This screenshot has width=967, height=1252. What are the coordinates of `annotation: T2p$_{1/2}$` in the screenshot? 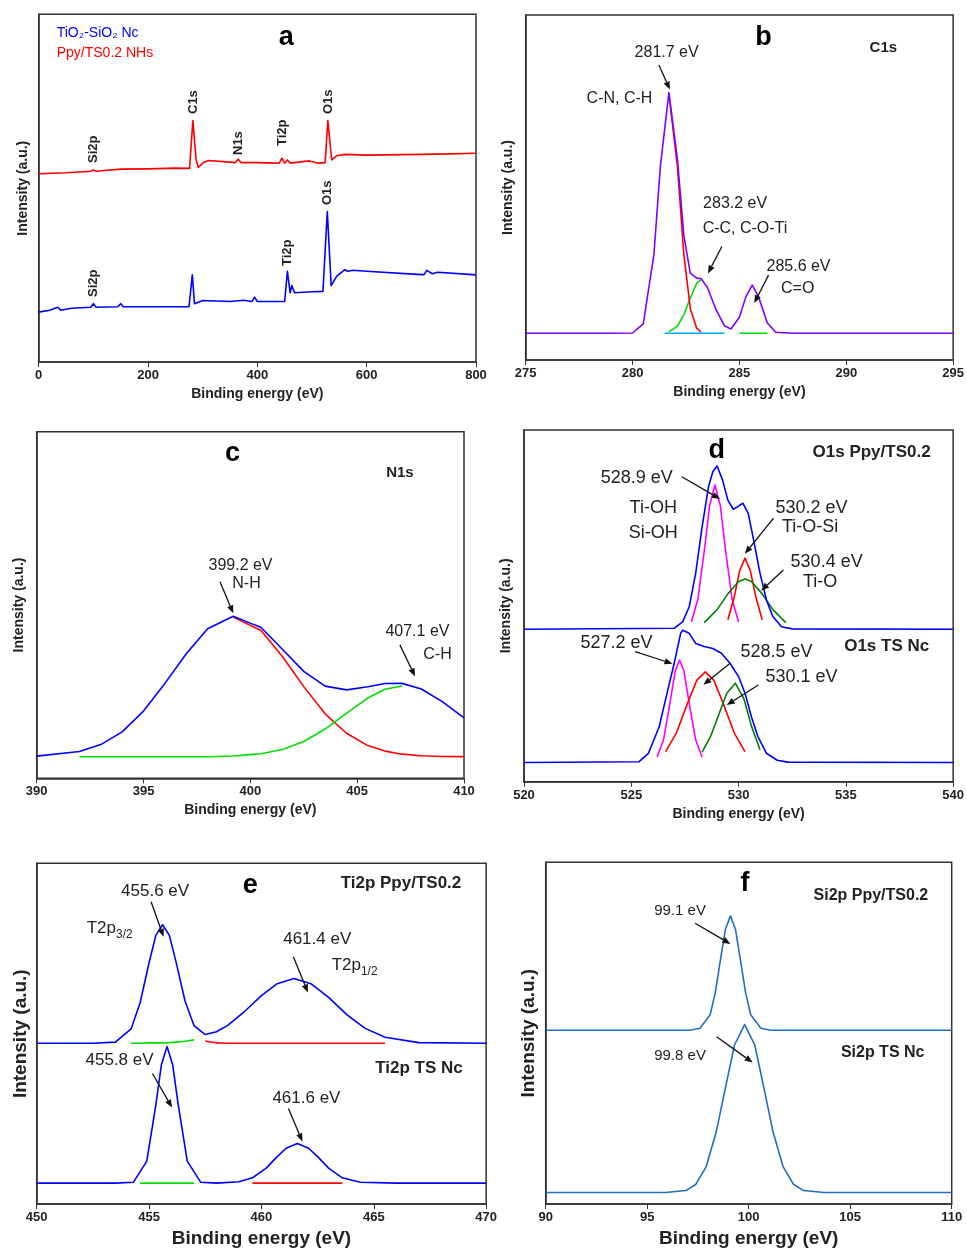 It's located at (354, 966).